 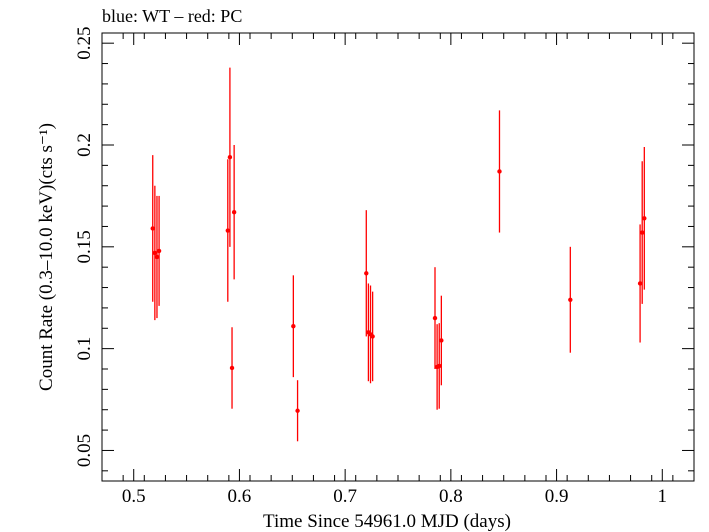 What do you see at coordinates (387, 521) in the screenshot?
I see `x-axis-label: Time Since 54961.0 MJD (days)` at bounding box center [387, 521].